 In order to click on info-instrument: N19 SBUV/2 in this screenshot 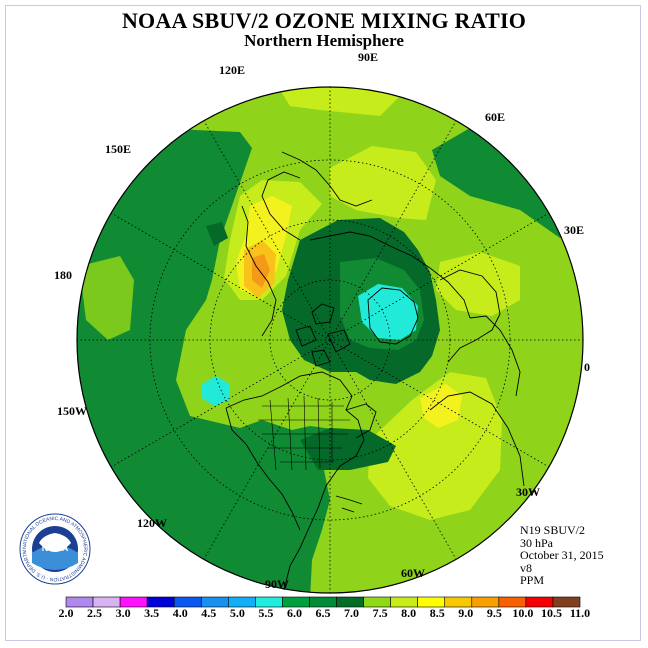, I will do `click(553, 530)`.